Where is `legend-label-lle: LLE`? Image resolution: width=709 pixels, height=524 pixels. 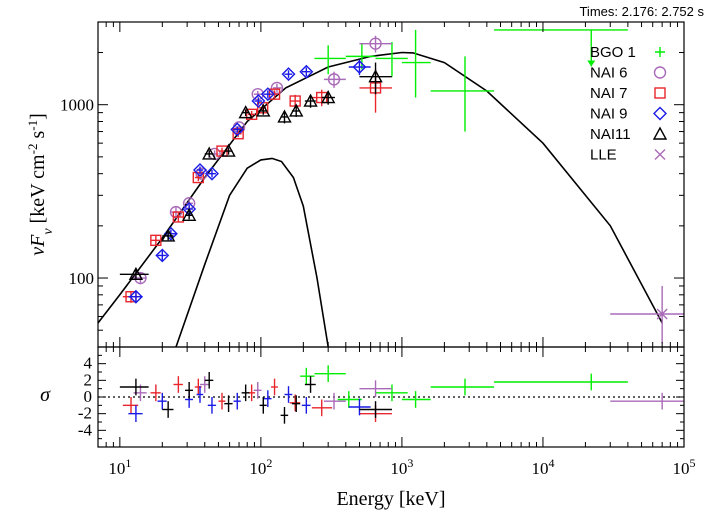 legend-label-lle: LLE is located at coordinates (603, 155).